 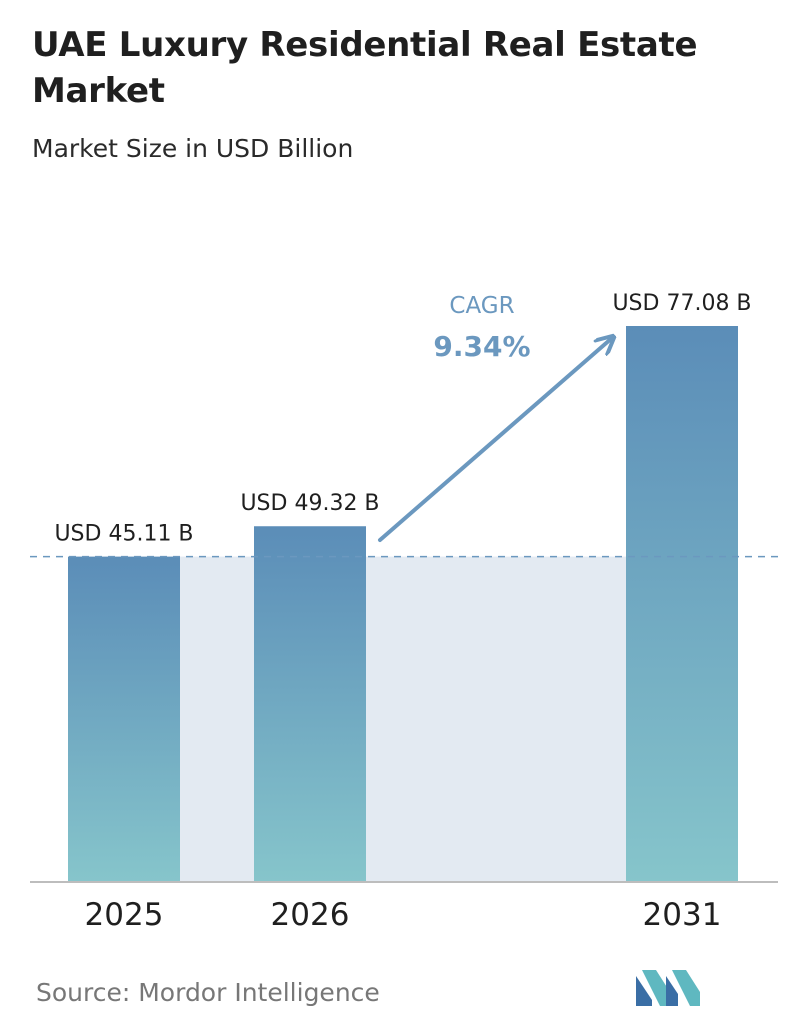 What do you see at coordinates (208, 992) in the screenshot?
I see `source-text: Source: Mordor Intelligence` at bounding box center [208, 992].